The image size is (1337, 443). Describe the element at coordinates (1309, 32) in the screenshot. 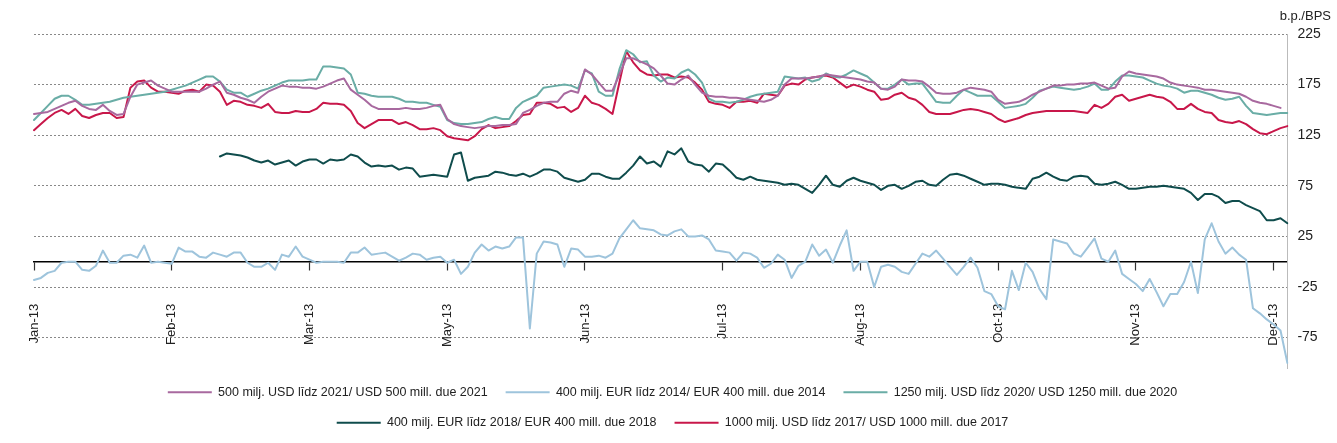

I see `y-tick-label: 225` at that location.